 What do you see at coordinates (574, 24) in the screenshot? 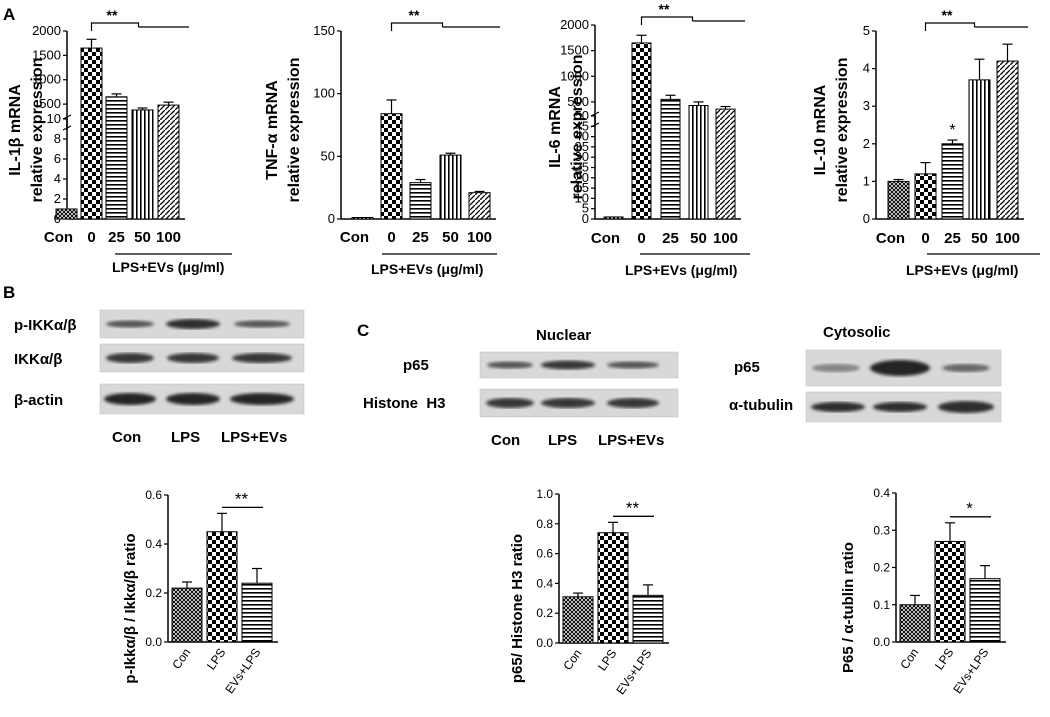
I see `y-tick-label: 2000` at bounding box center [574, 24].